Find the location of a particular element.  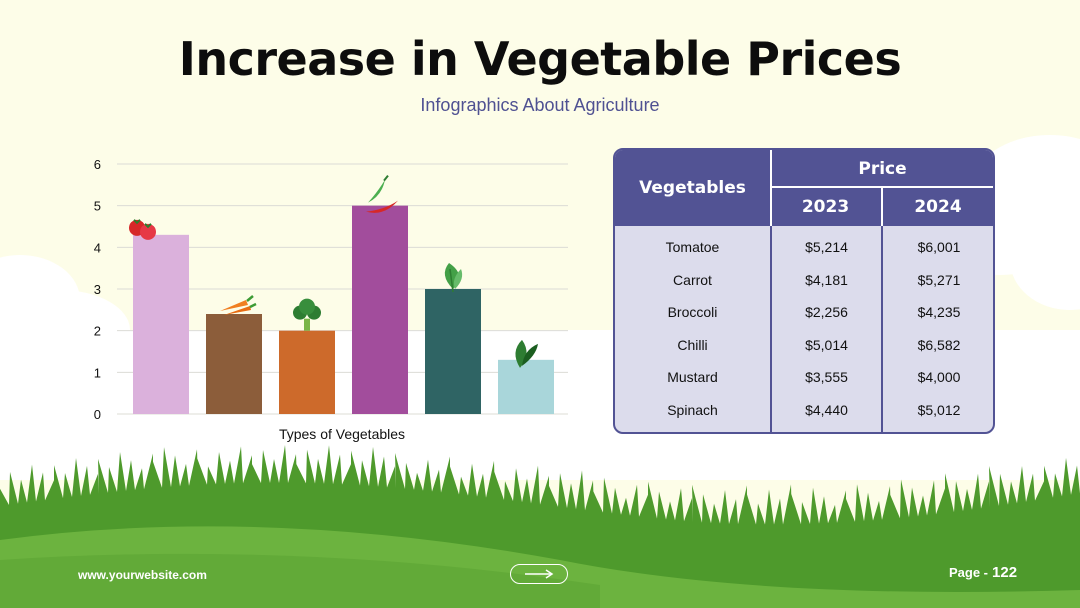

price-cell: $2,256 is located at coordinates (826, 312).